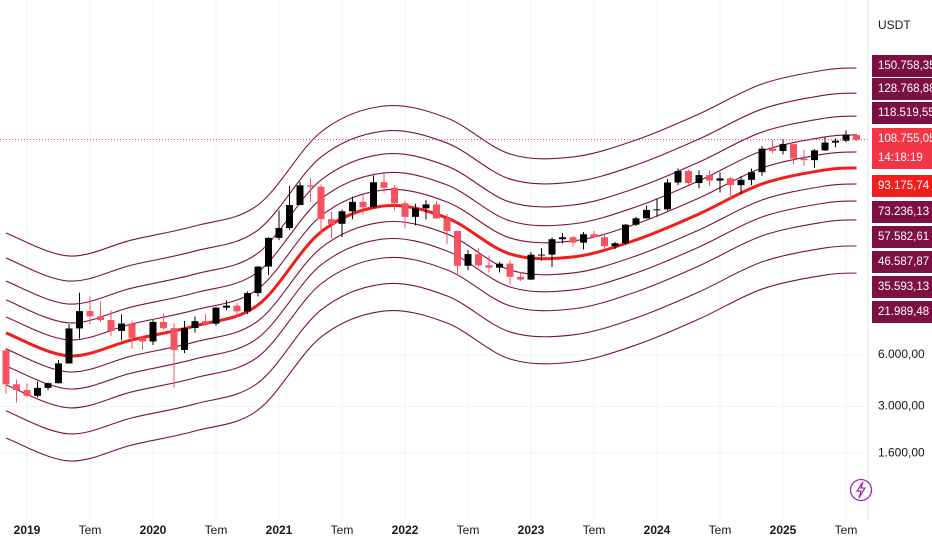 This screenshot has width=932, height=550. Describe the element at coordinates (27, 530) in the screenshot. I see `x-tick-label: 2019` at that location.